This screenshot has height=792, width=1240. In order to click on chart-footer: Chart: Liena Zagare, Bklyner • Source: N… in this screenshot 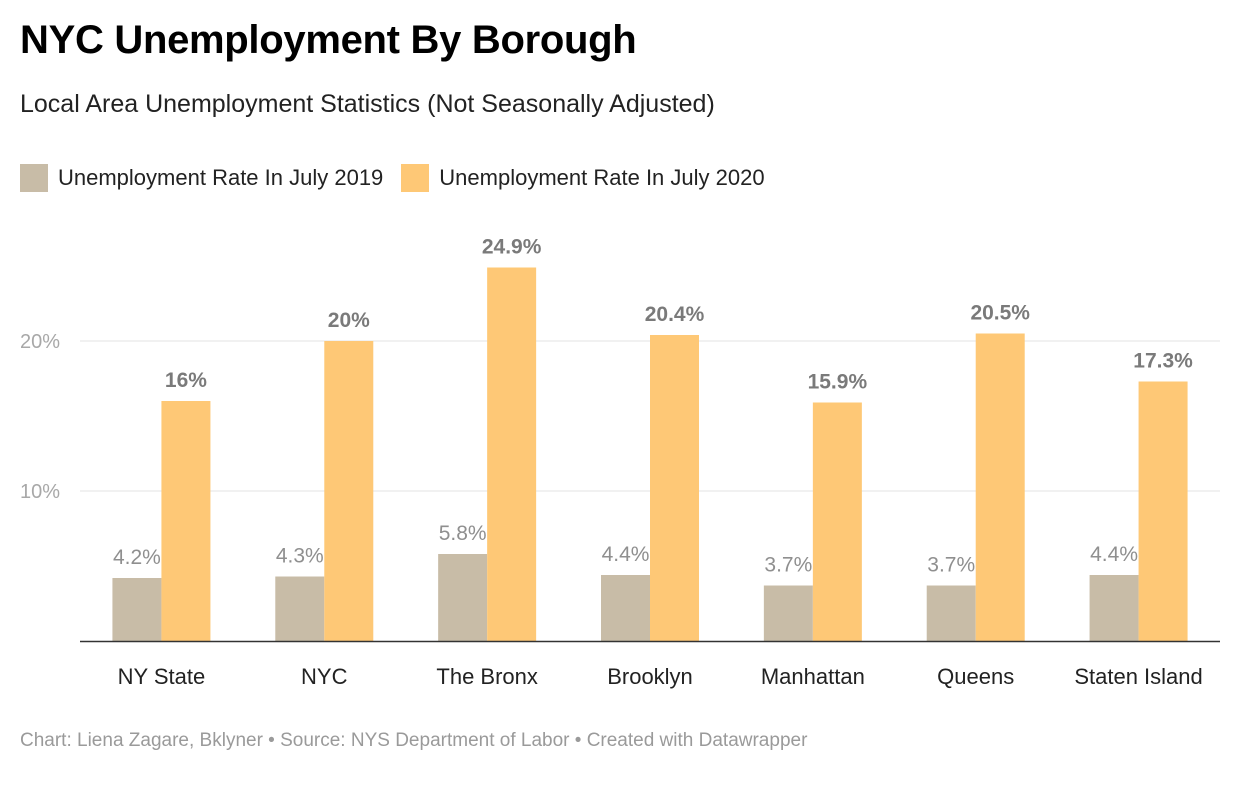, I will do `click(414, 740)`.